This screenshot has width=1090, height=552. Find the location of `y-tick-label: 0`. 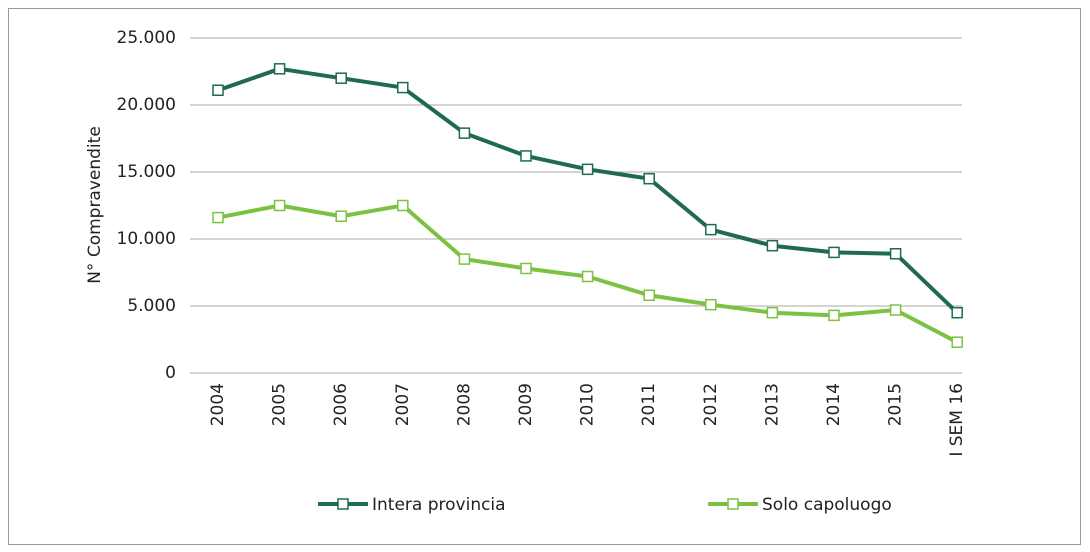

y-tick-label: 0 is located at coordinates (170, 373).